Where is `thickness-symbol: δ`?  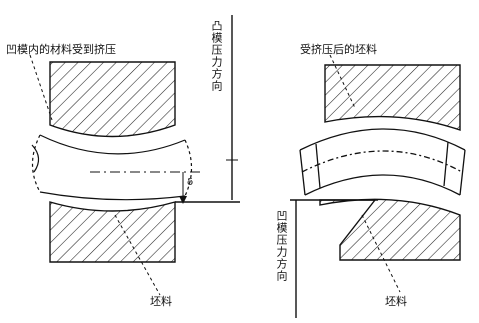 thickness-symbol: δ is located at coordinates (190, 182).